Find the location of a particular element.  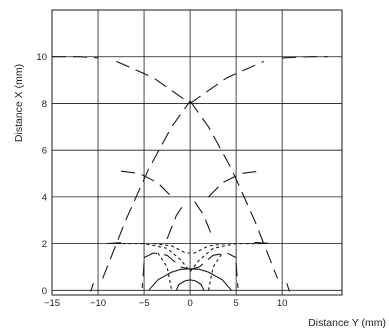

y-tick-label: 4 is located at coordinates (44, 197).